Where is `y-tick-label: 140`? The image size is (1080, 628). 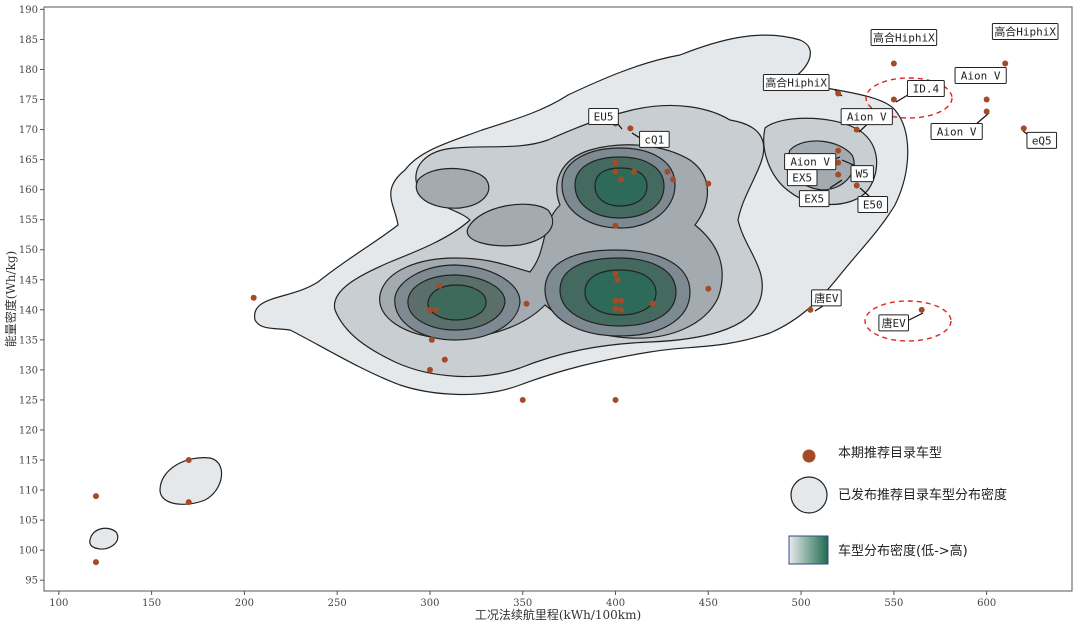 y-tick-label: 140 is located at coordinates (28, 310).